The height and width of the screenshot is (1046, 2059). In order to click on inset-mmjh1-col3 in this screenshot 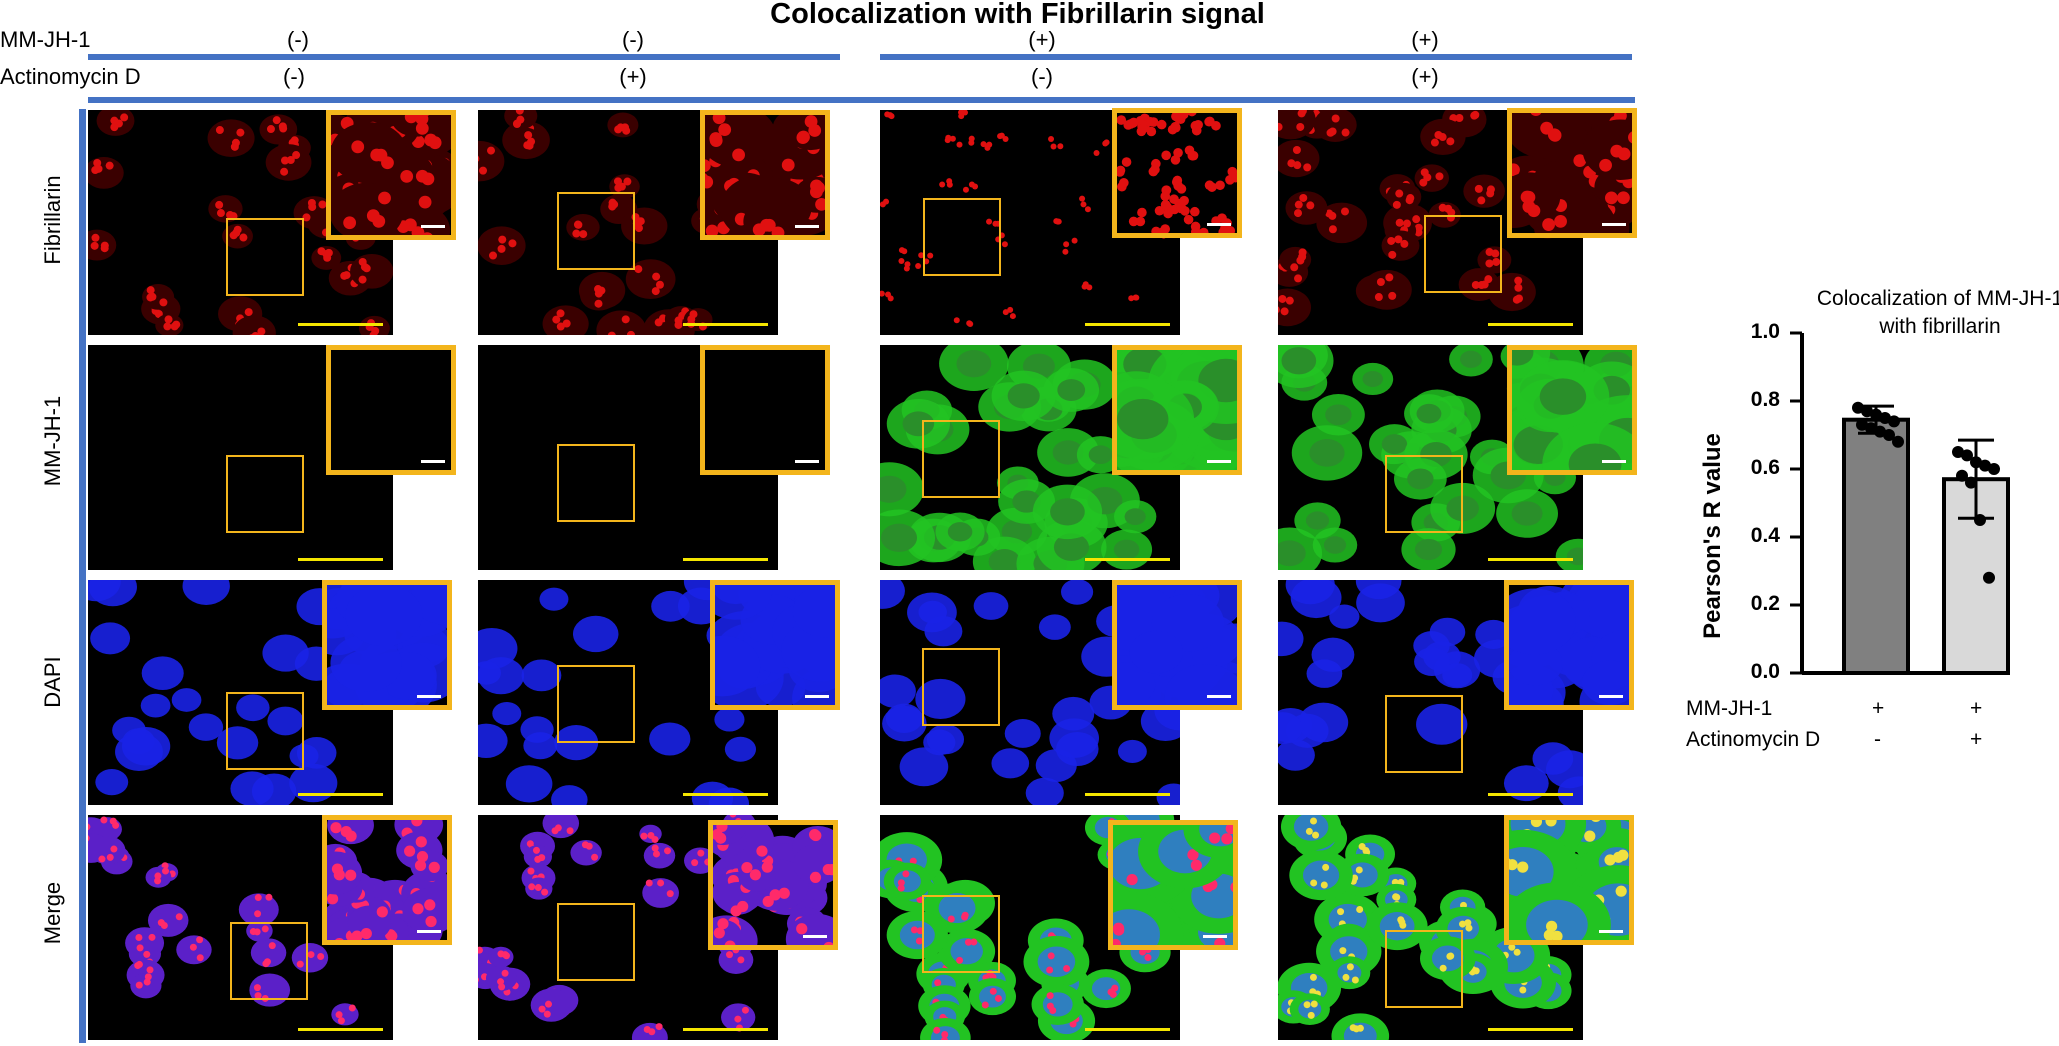, I will do `click(1177, 410)`.